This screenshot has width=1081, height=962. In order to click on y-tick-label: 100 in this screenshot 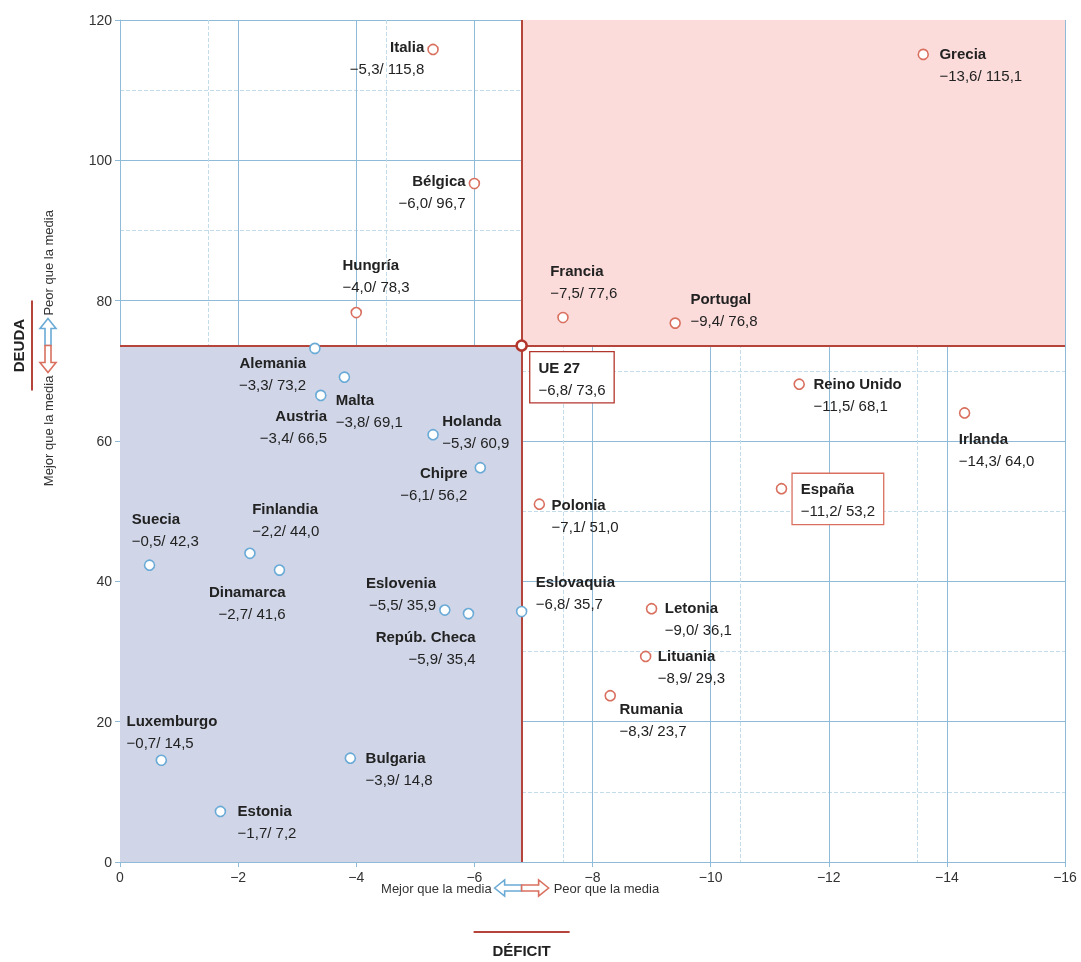, I will do `click(100, 160)`.